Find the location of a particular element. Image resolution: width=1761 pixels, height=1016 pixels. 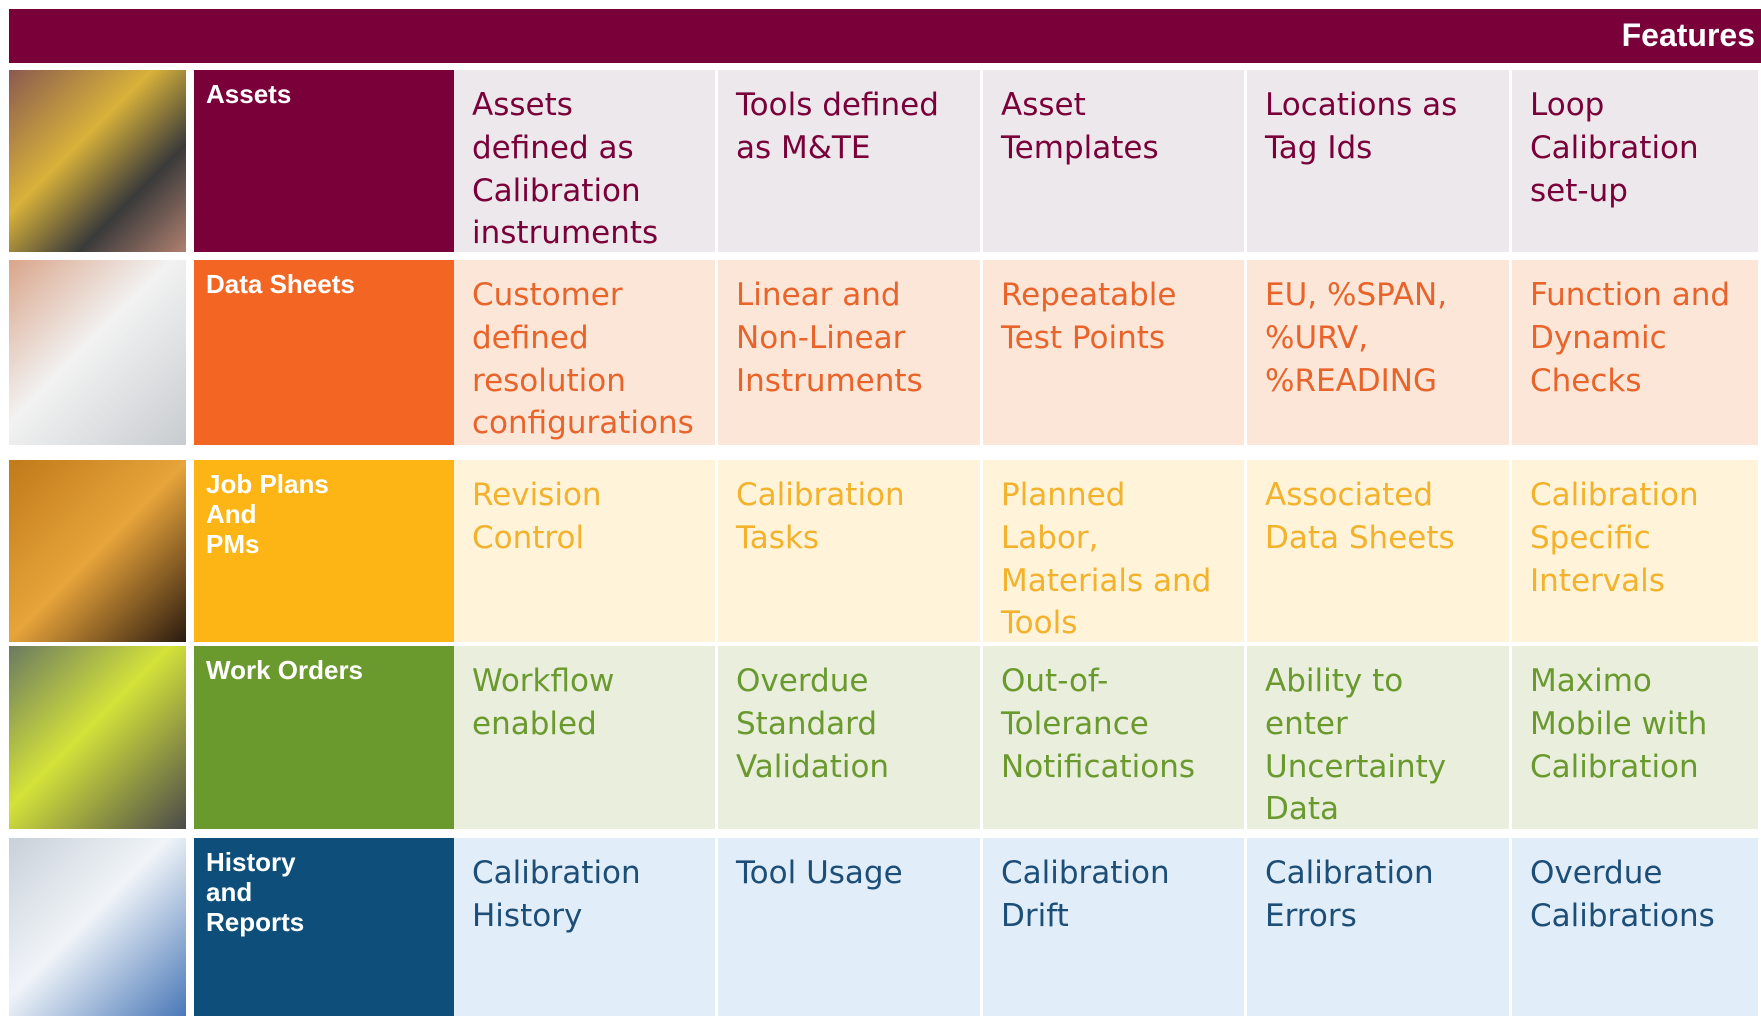

feature-cell: Overdue Standard Validation is located at coordinates (849, 737).